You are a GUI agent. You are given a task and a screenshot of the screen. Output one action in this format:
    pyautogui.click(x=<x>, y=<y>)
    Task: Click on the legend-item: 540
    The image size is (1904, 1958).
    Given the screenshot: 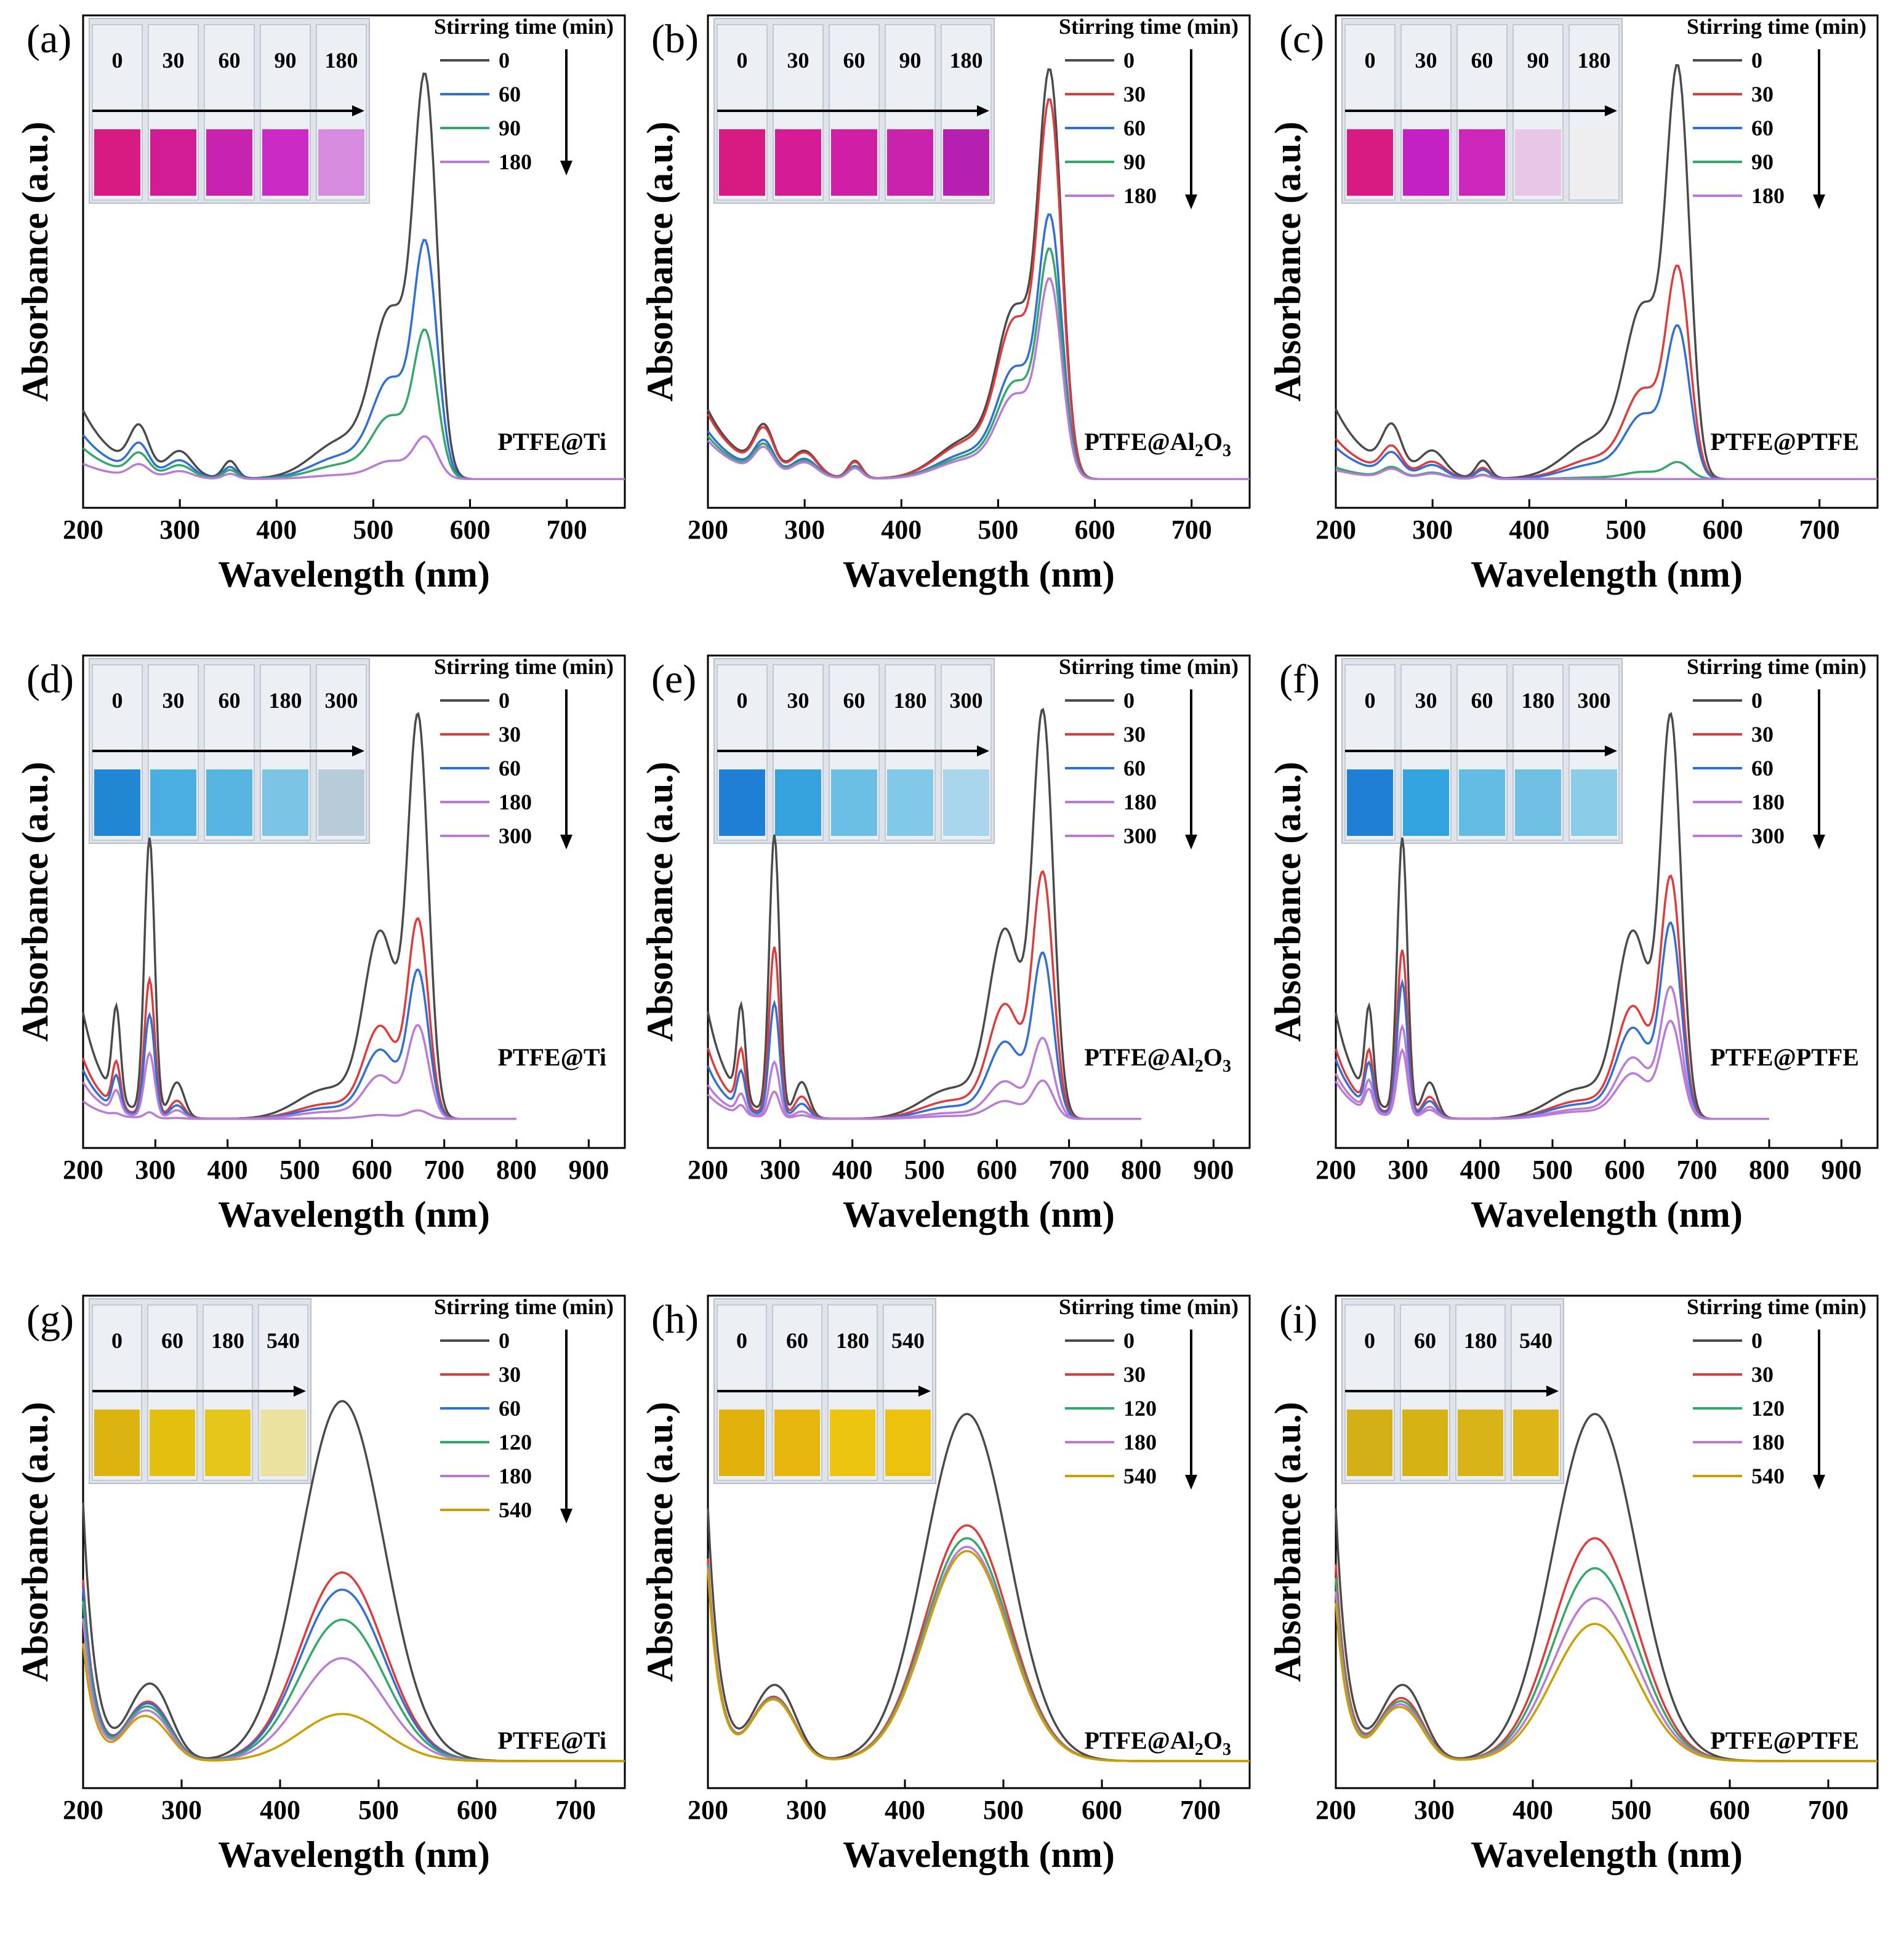 What is the action you would take?
    pyautogui.click(x=1768, y=1476)
    